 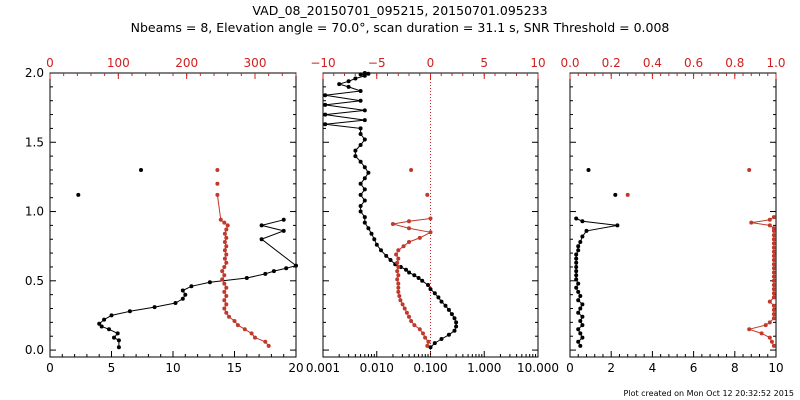 What do you see at coordinates (243, 270) in the screenshot?
I see `series-line-wind-red` at bounding box center [243, 270].